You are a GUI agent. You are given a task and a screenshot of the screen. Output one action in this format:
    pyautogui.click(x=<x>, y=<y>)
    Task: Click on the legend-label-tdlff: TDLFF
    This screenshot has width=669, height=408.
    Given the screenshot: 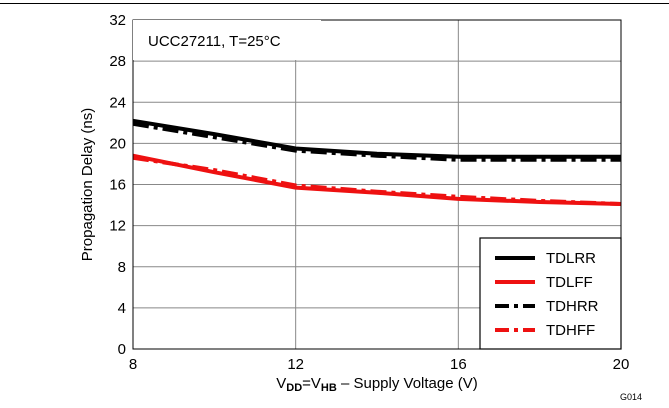 What is the action you would take?
    pyautogui.click(x=569, y=282)
    